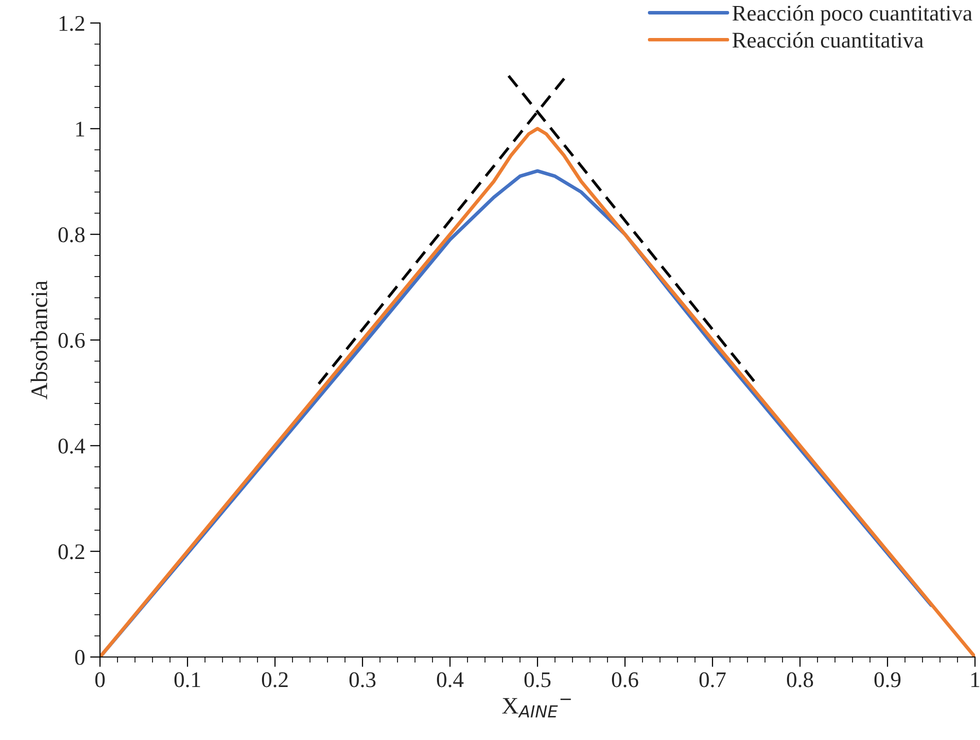 The height and width of the screenshot is (740, 980). What do you see at coordinates (71, 340) in the screenshot?
I see `y-tick-label: 0.6` at bounding box center [71, 340].